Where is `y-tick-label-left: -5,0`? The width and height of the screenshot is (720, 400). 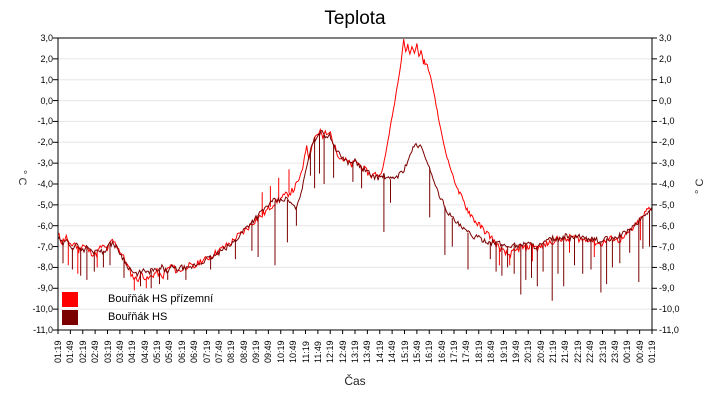
y-tick-label-left: -5,0 is located at coordinates (45, 204).